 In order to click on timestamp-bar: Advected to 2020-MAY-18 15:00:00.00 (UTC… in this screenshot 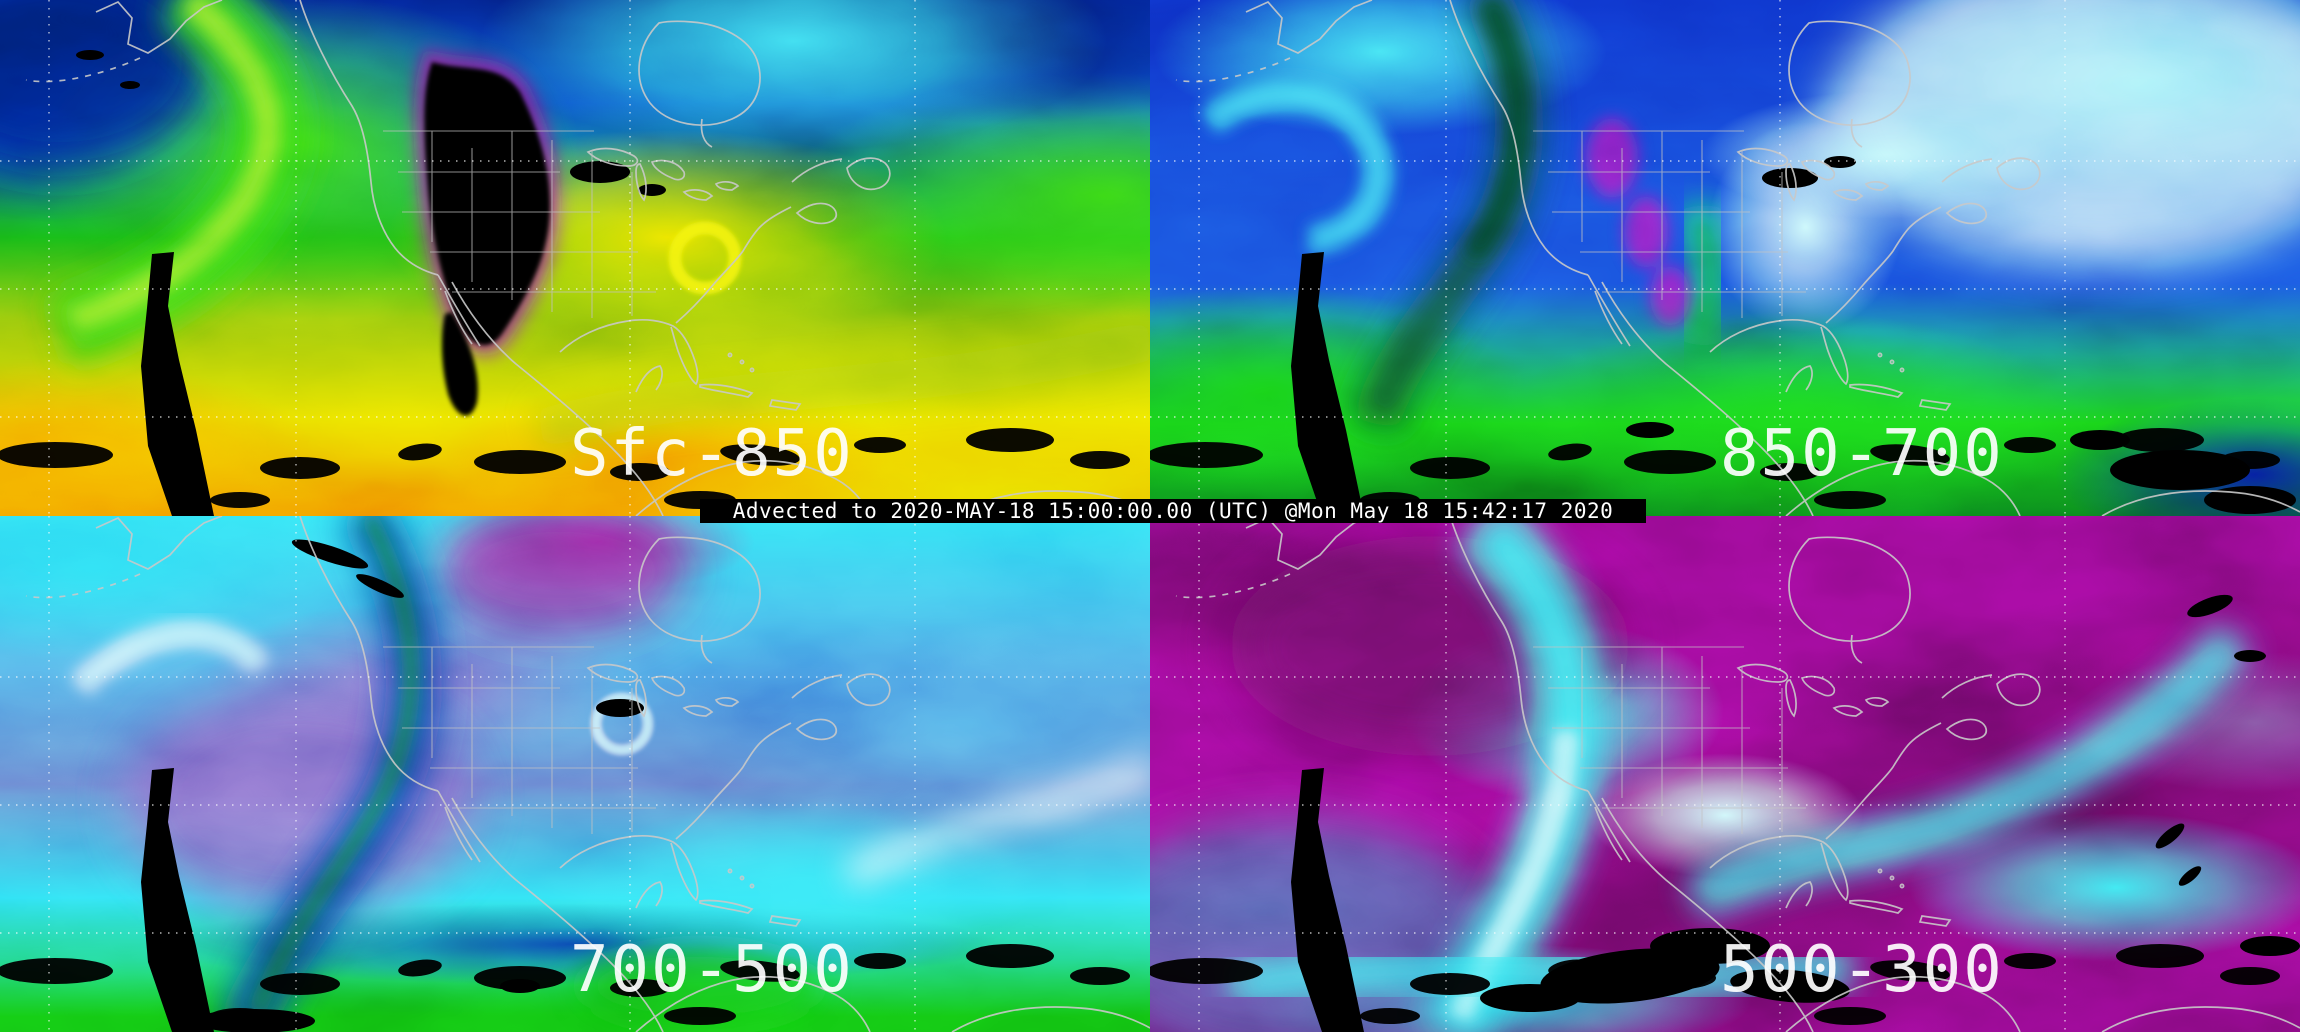, I will do `click(1173, 511)`.